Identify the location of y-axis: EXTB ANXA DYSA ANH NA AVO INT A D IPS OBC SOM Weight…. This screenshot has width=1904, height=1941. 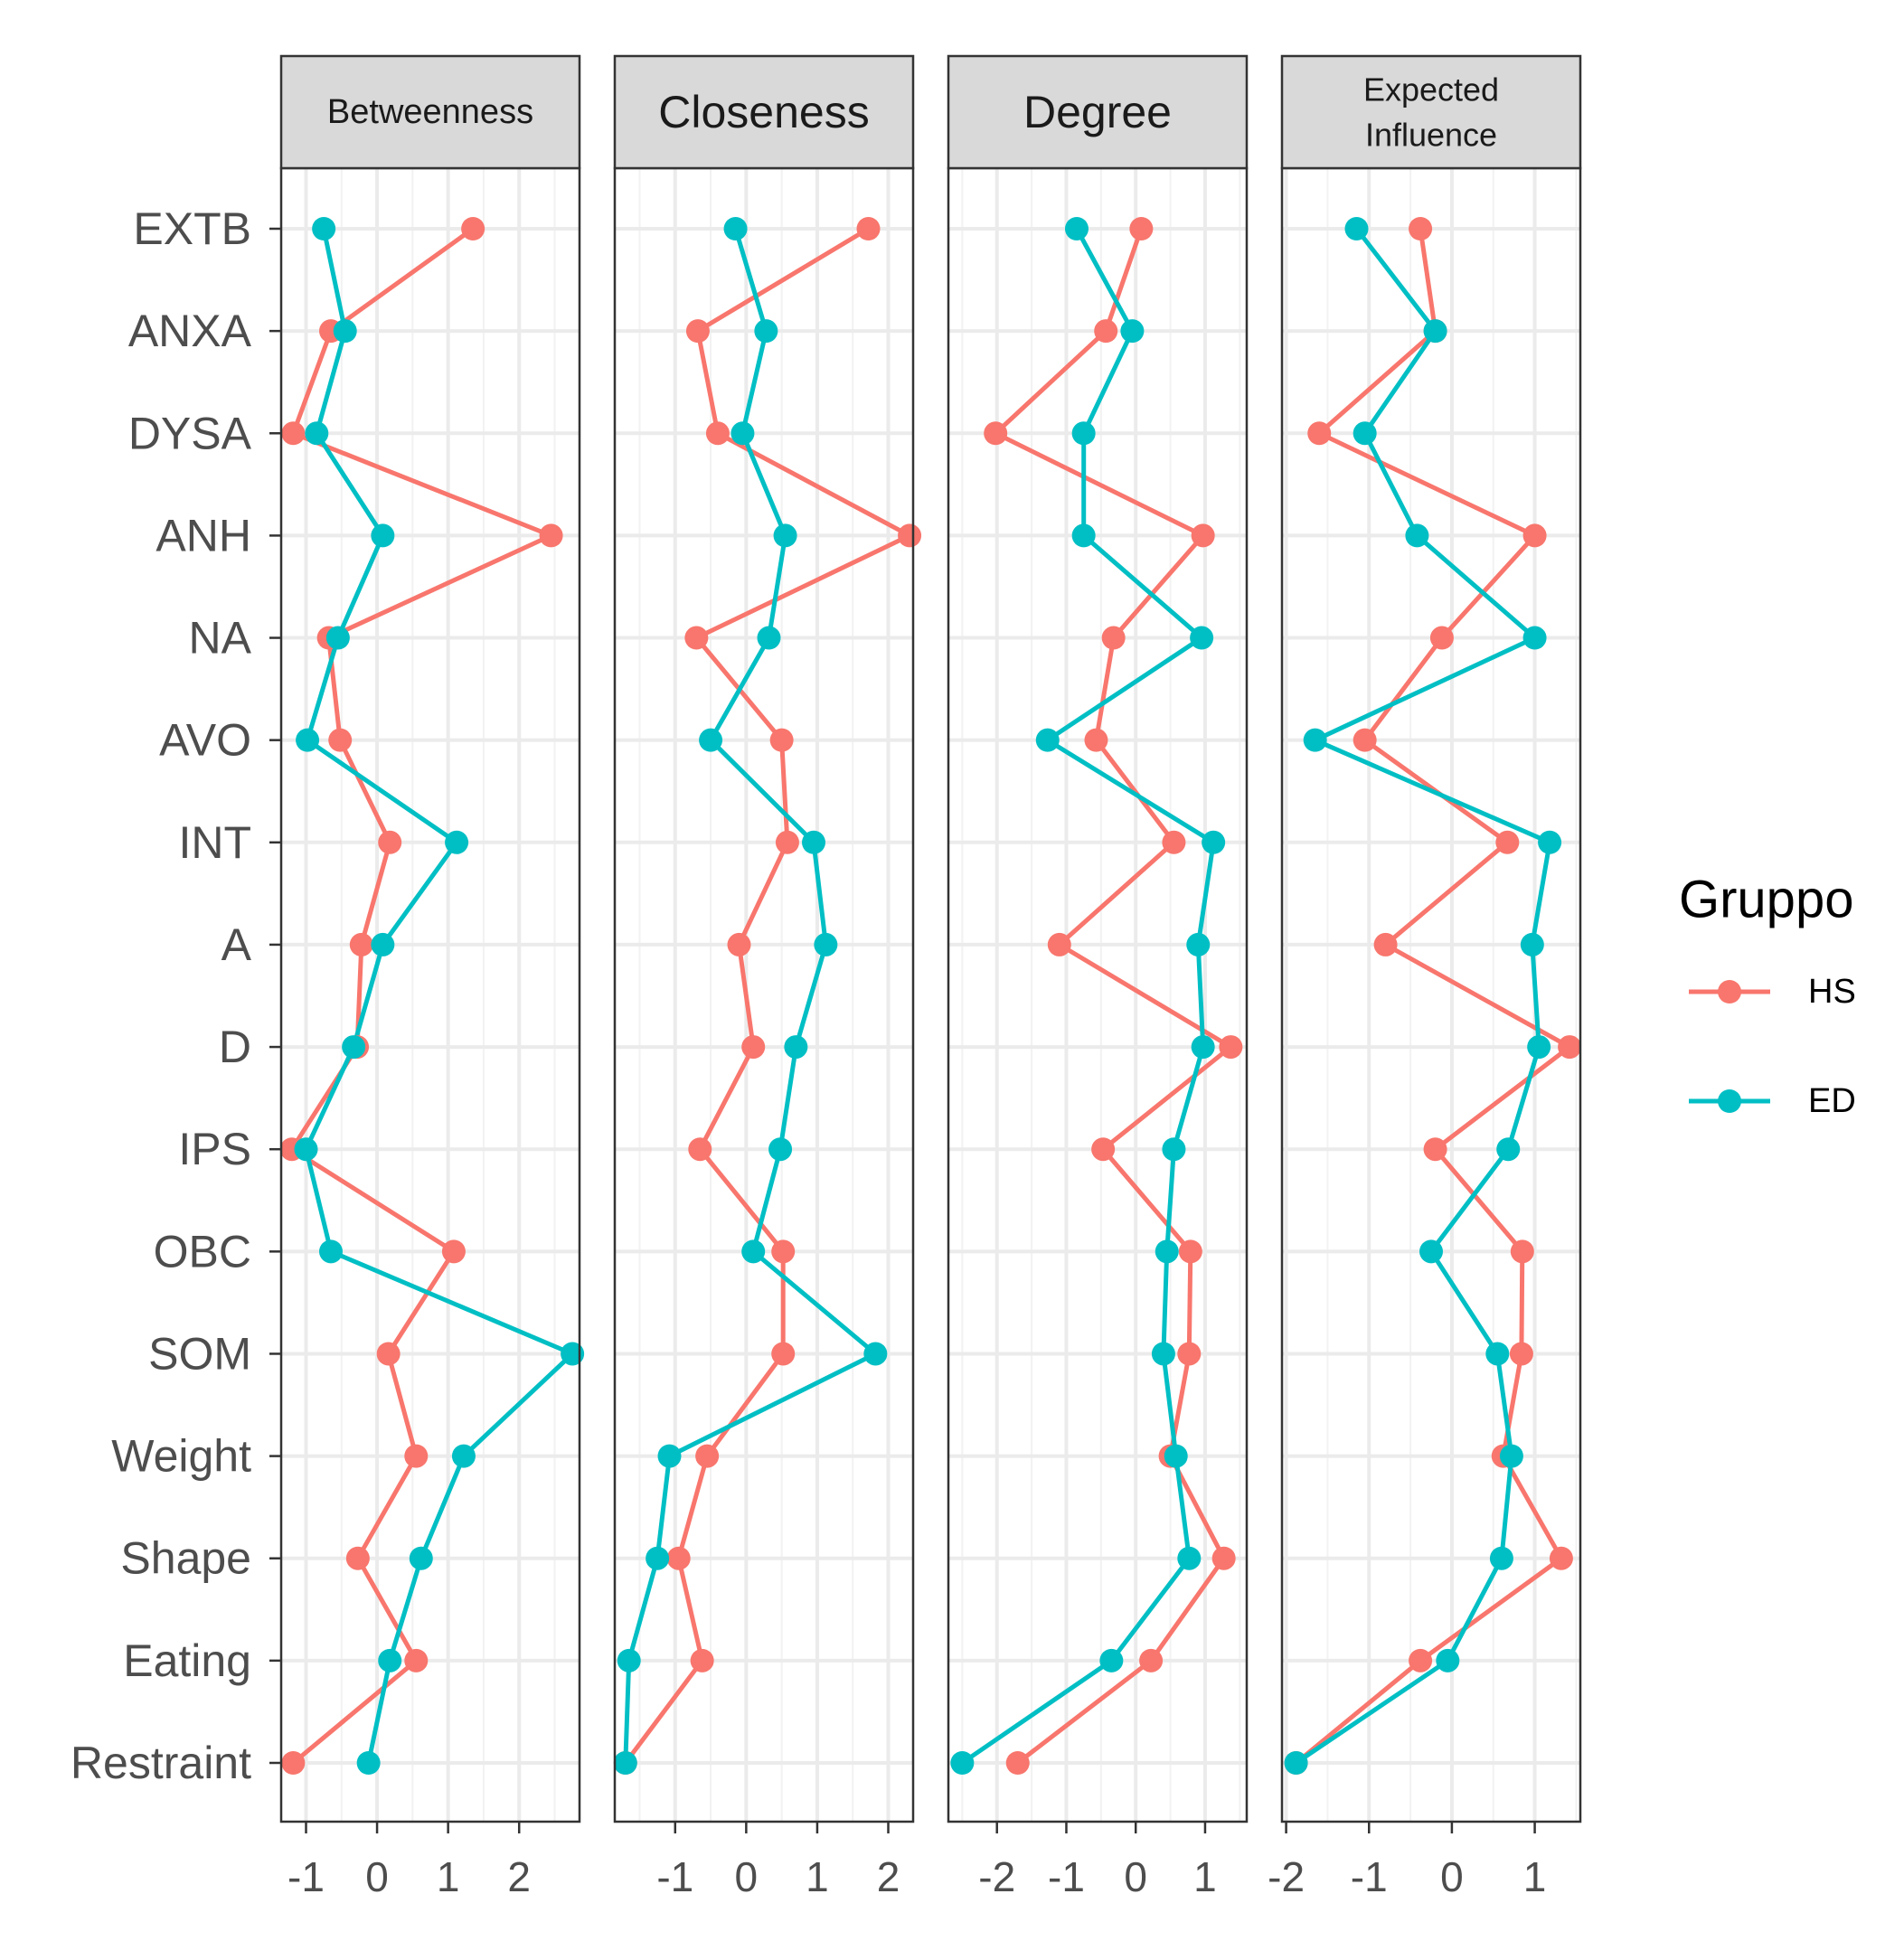
(176, 995).